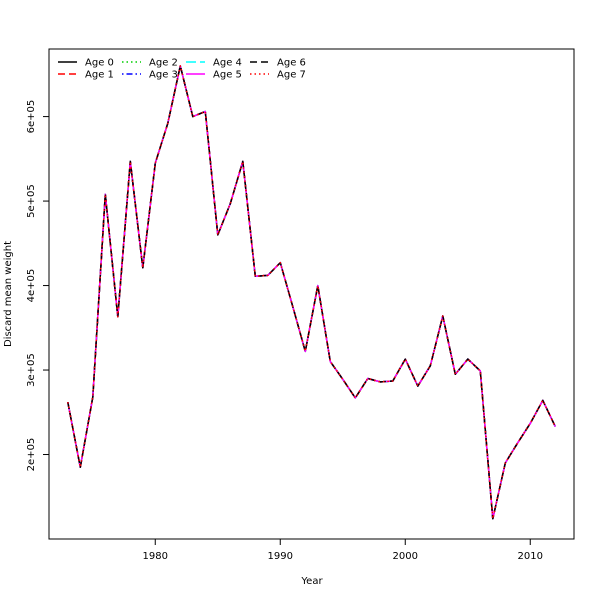  I want to click on x-axis: 1980 1990 2000 2010, so click(343, 550).